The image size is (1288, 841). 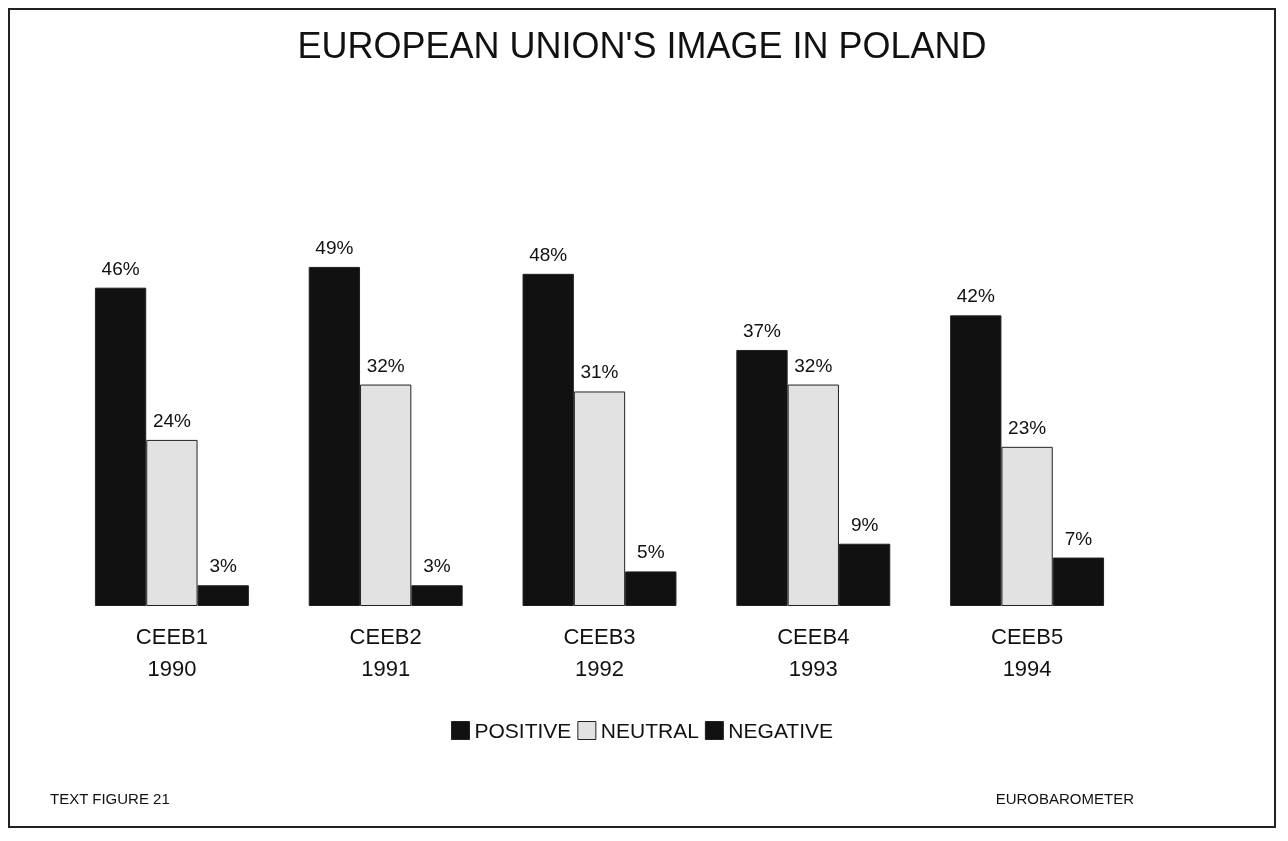 I want to click on legend-label: POSITIVE, so click(x=523, y=730).